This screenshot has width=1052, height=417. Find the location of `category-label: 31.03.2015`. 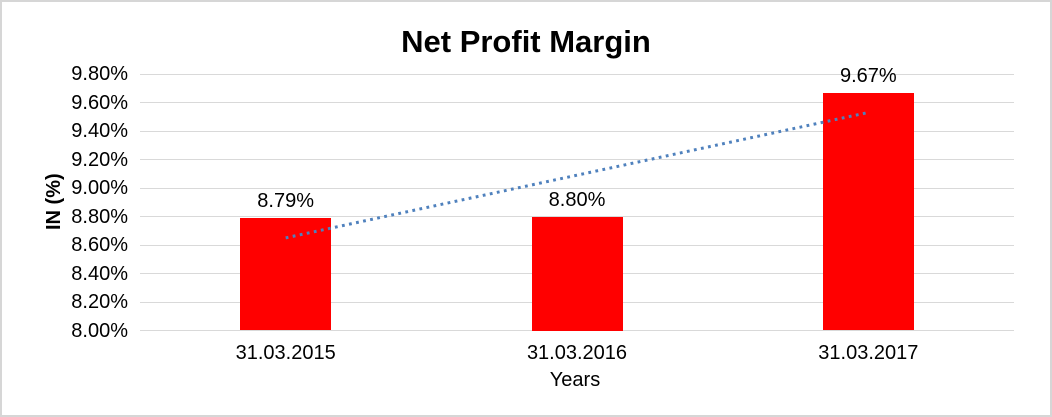

category-label: 31.03.2015 is located at coordinates (285, 353).